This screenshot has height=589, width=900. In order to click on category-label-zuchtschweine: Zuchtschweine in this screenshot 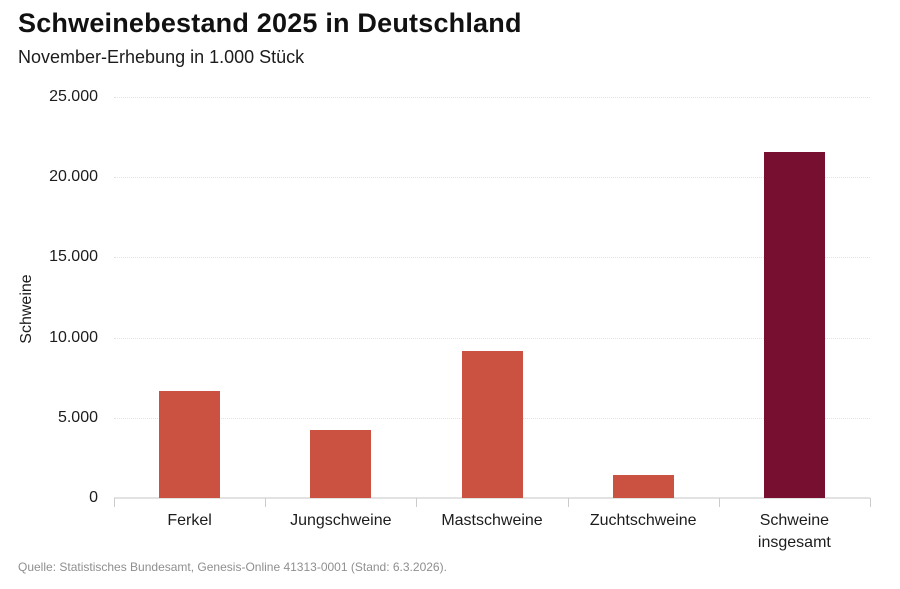, I will do `click(643, 520)`.